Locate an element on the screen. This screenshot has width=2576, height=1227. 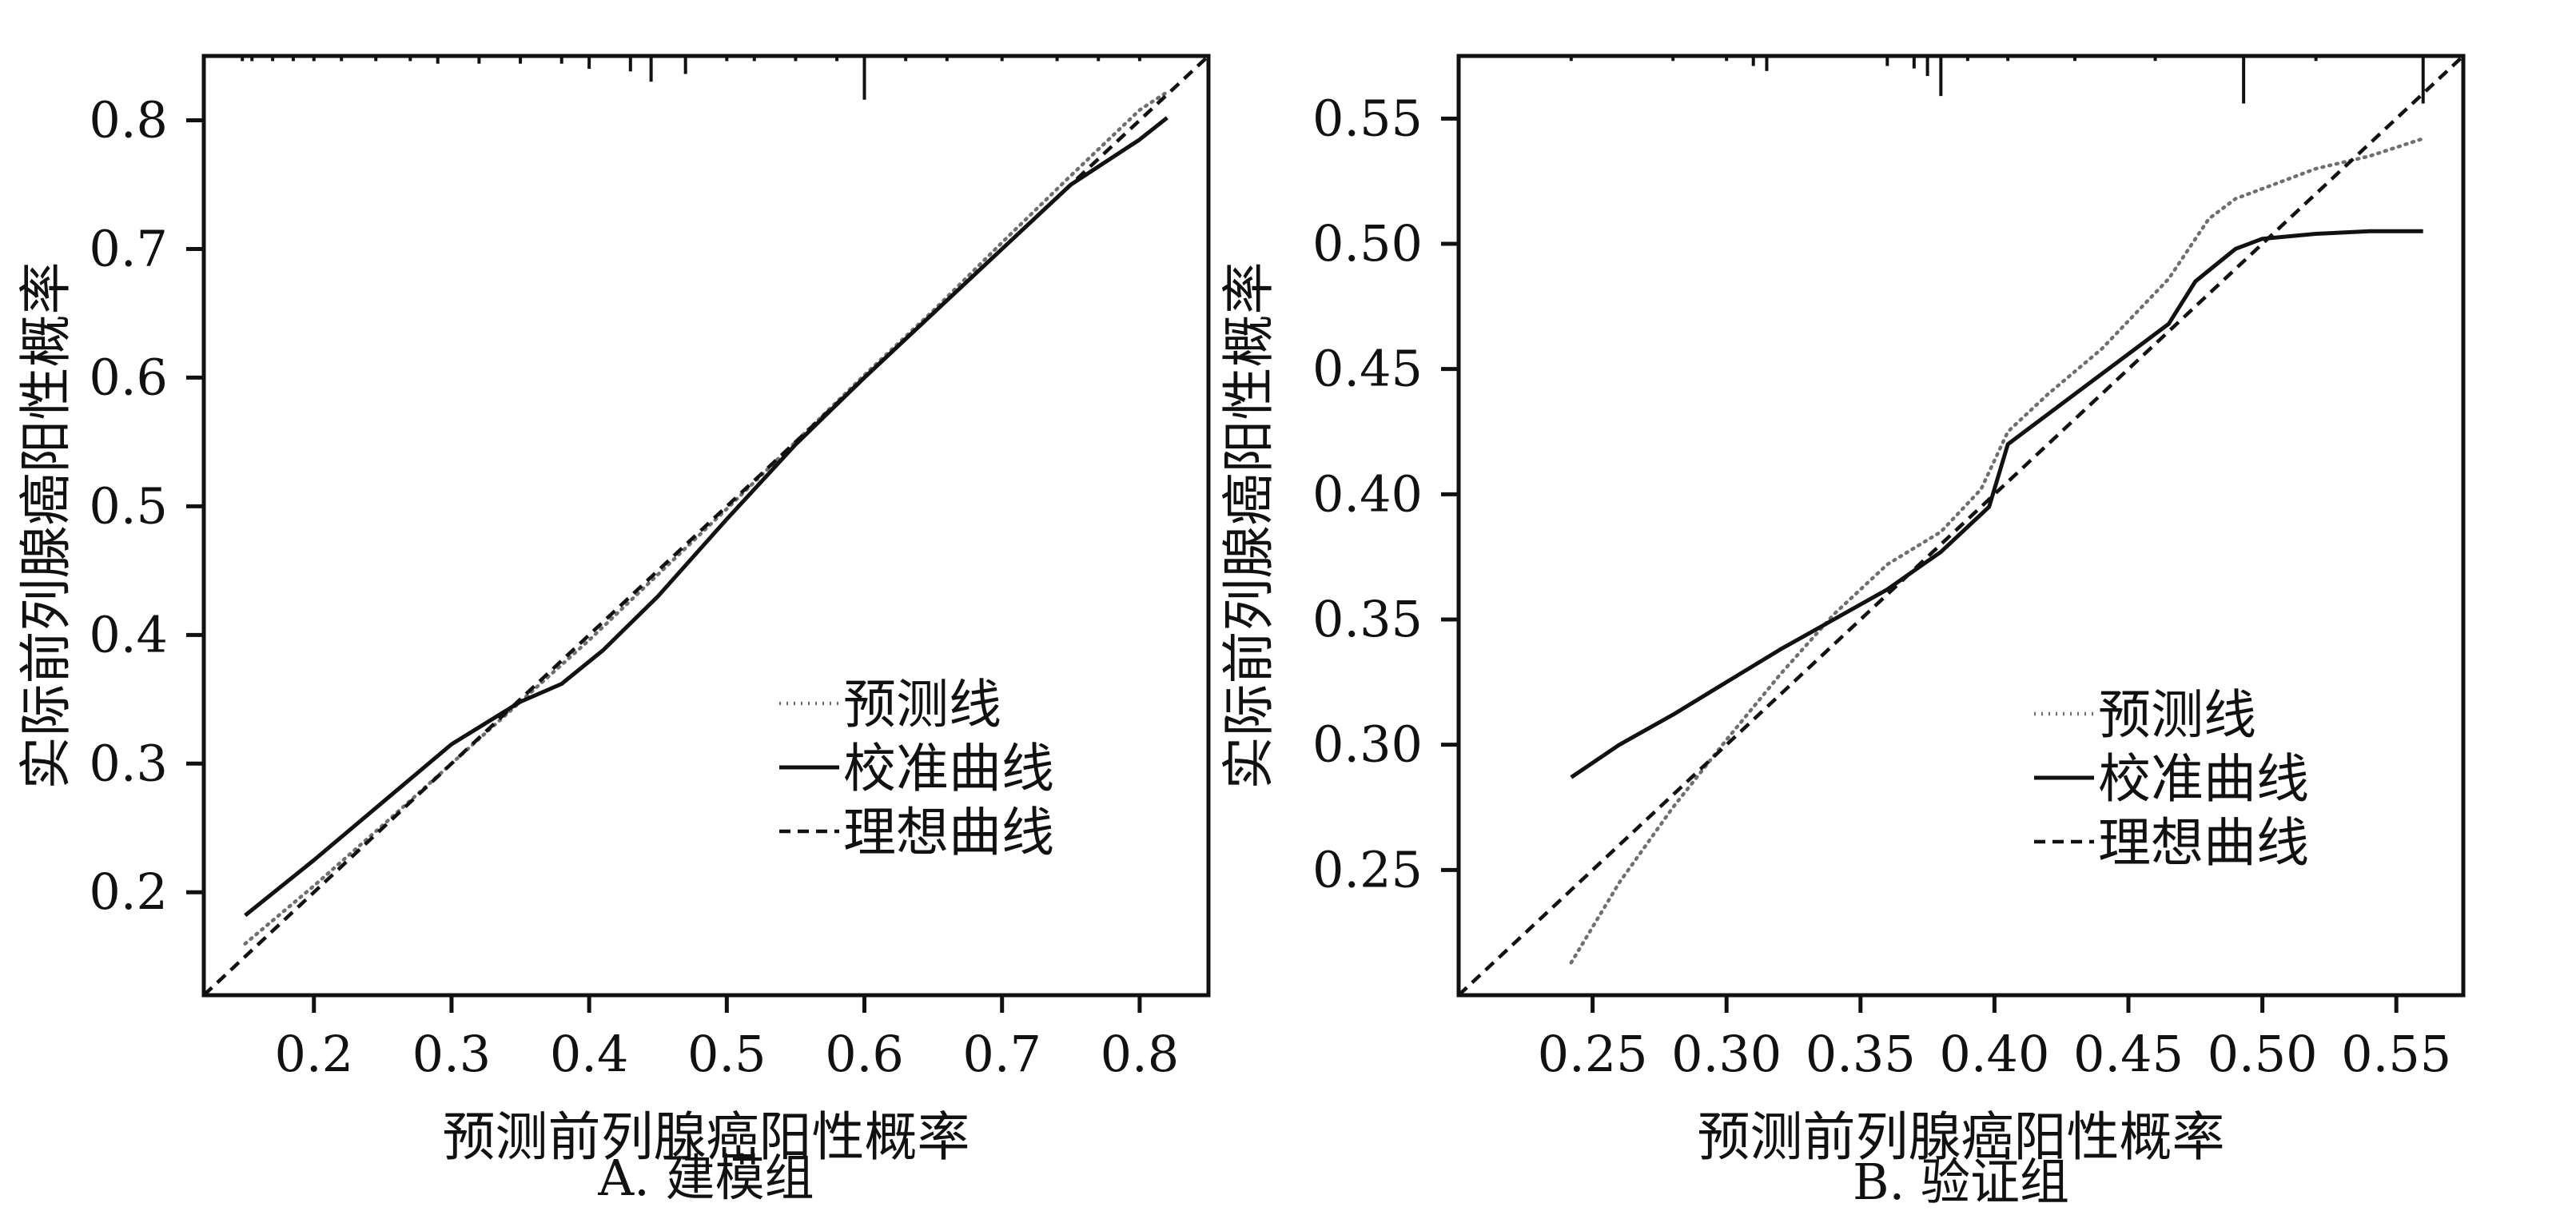
x-tick-label: 0.6 is located at coordinates (864, 1054).